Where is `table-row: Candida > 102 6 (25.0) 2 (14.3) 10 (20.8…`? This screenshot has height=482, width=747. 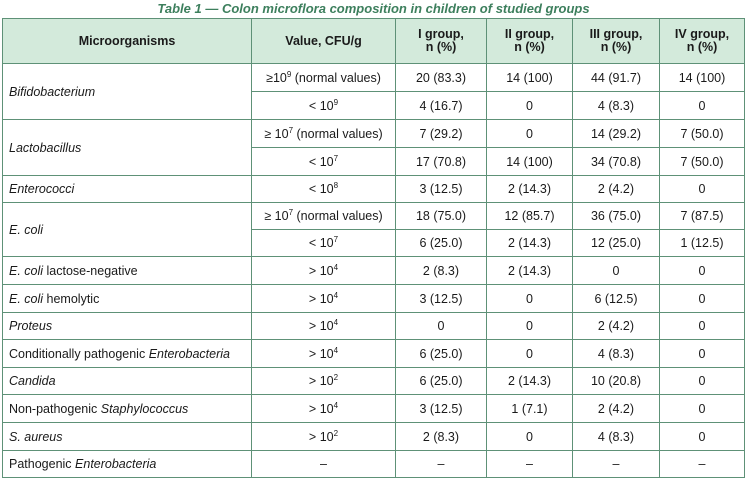 table-row: Candida > 102 6 (25.0) 2 (14.3) 10 (20.8… is located at coordinates (373, 381).